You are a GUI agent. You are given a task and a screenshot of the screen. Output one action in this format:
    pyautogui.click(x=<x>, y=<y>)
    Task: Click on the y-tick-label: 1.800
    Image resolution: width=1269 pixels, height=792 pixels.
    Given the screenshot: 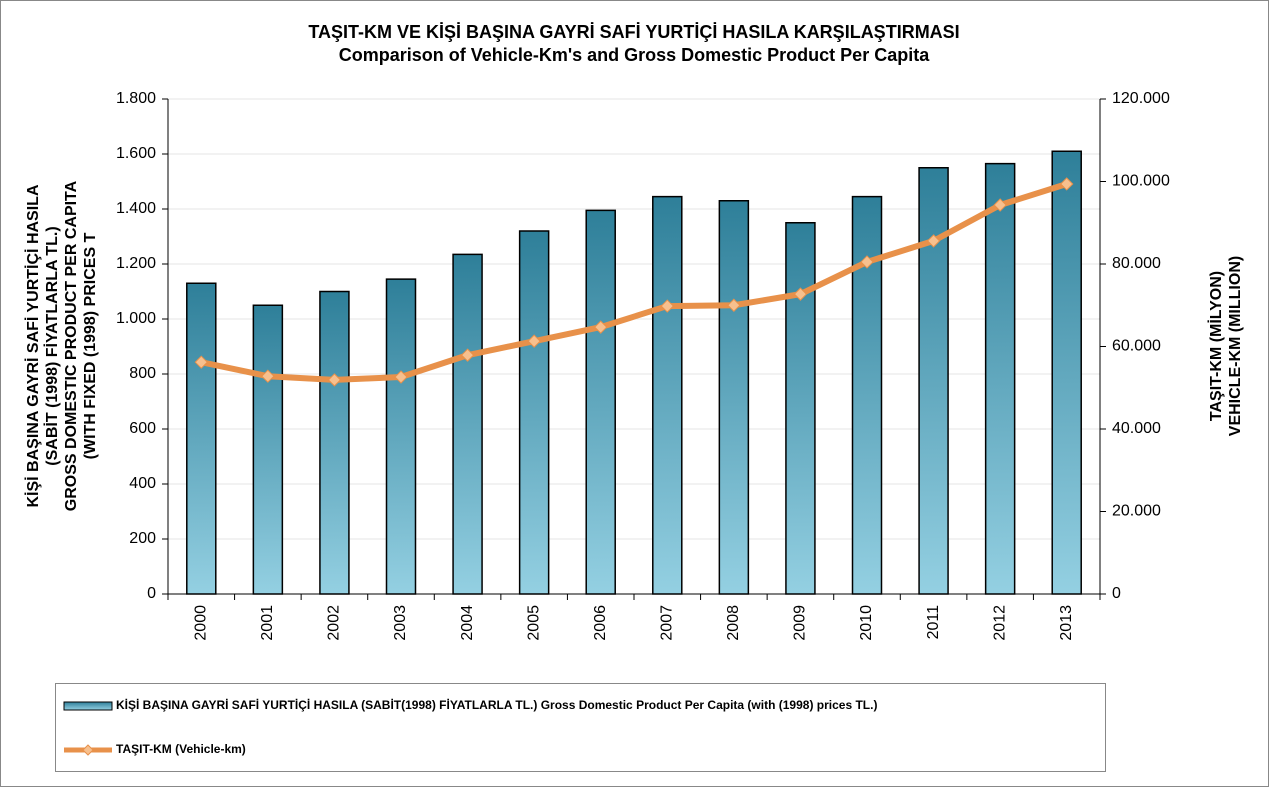 What is the action you would take?
    pyautogui.click(x=136, y=98)
    